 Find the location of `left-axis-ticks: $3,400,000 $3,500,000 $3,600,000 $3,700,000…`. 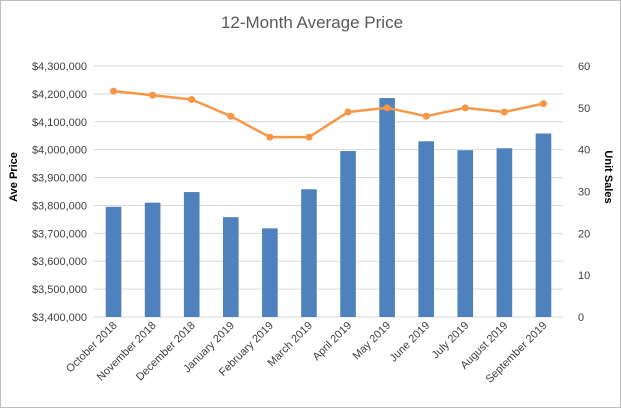

left-axis-ticks: $3,400,000 $3,500,000 $3,600,000 $3,700,000… is located at coordinates (59, 192).